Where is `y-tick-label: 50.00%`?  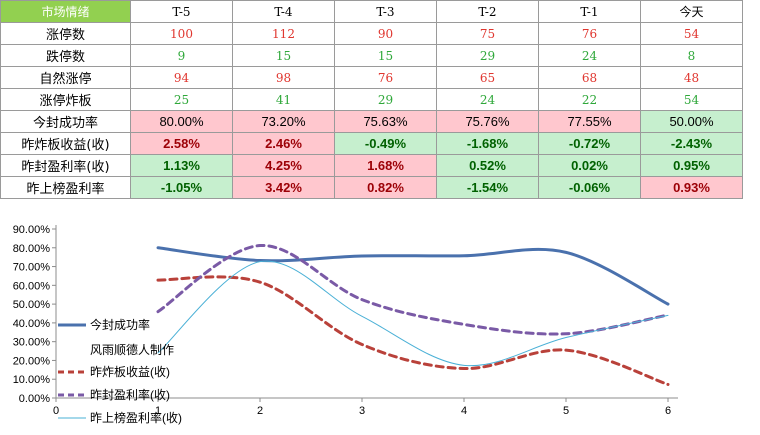 y-tick-label: 50.00% is located at coordinates (32, 305).